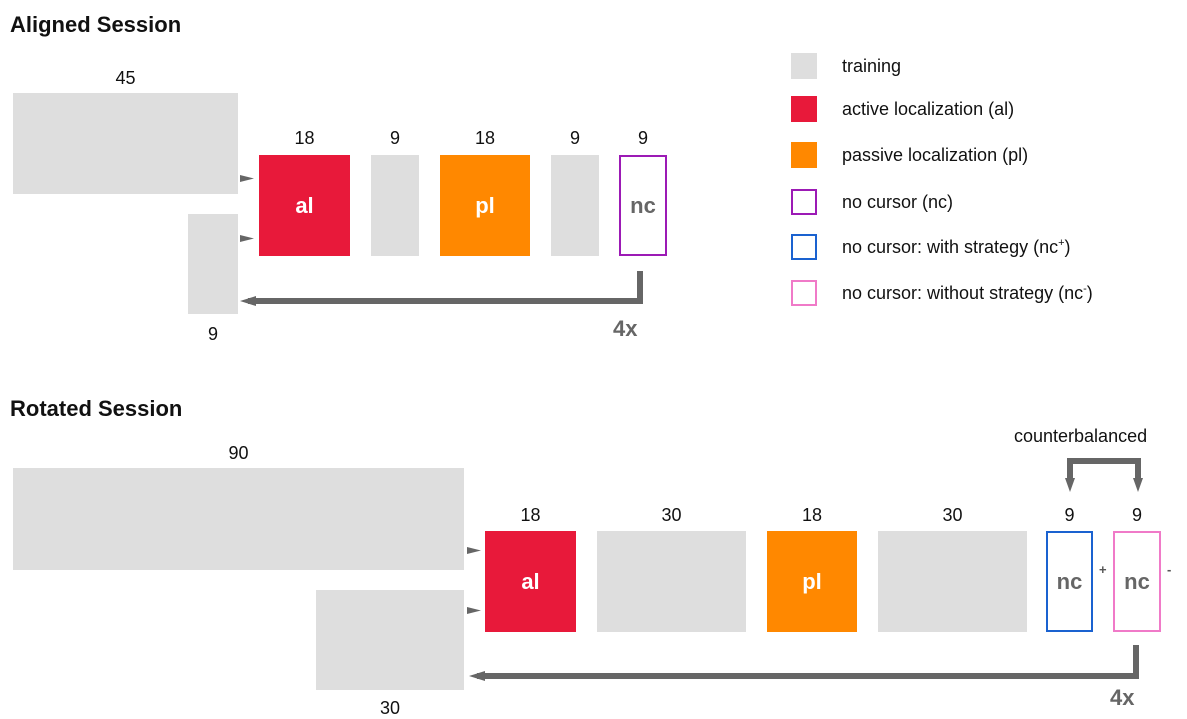 The image size is (1187, 719). Describe the element at coordinates (872, 66) in the screenshot. I see `legend-training-label: training` at that location.